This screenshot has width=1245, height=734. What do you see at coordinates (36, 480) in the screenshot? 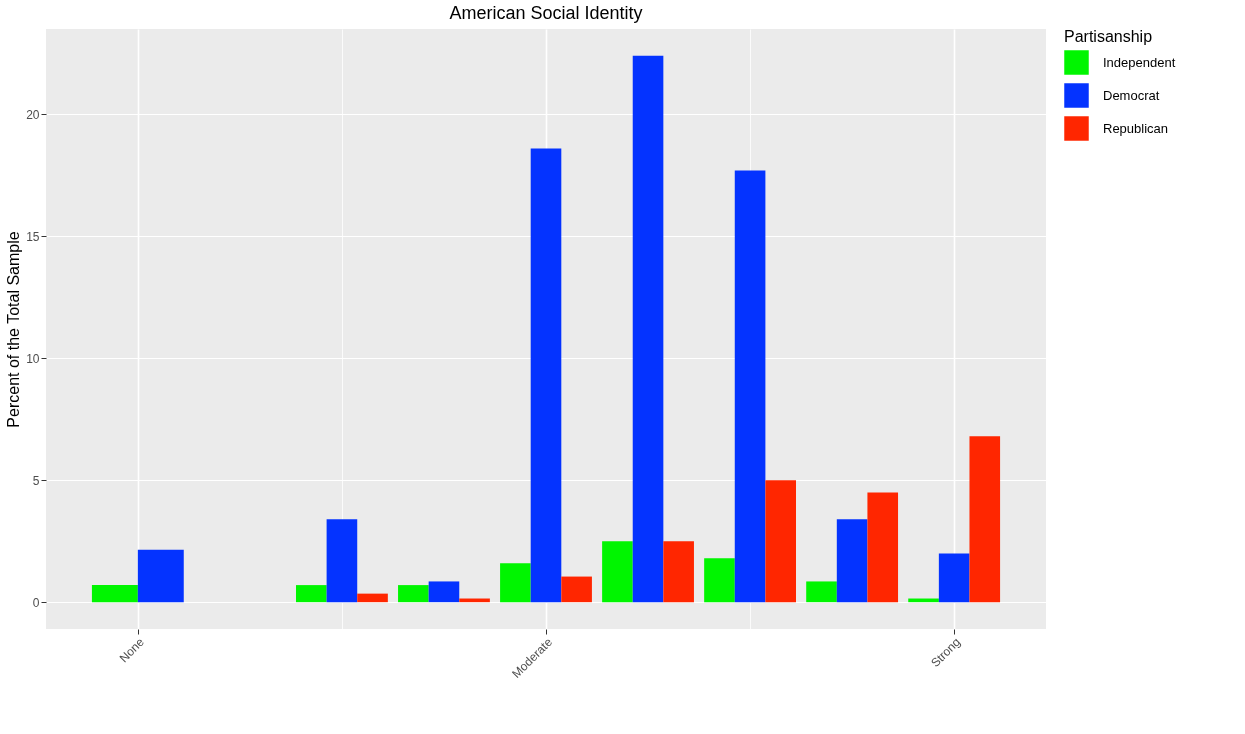
I see `y-tick-label: 5` at bounding box center [36, 480].